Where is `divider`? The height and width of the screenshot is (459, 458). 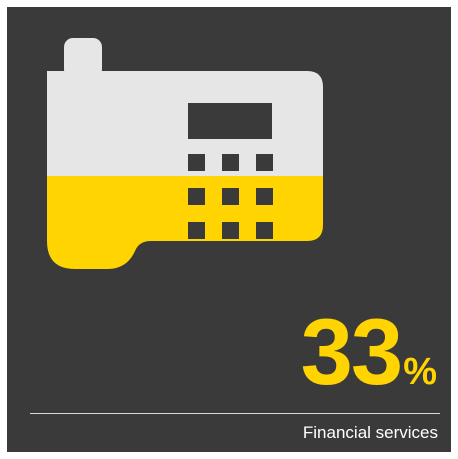
divider is located at coordinates (235, 413).